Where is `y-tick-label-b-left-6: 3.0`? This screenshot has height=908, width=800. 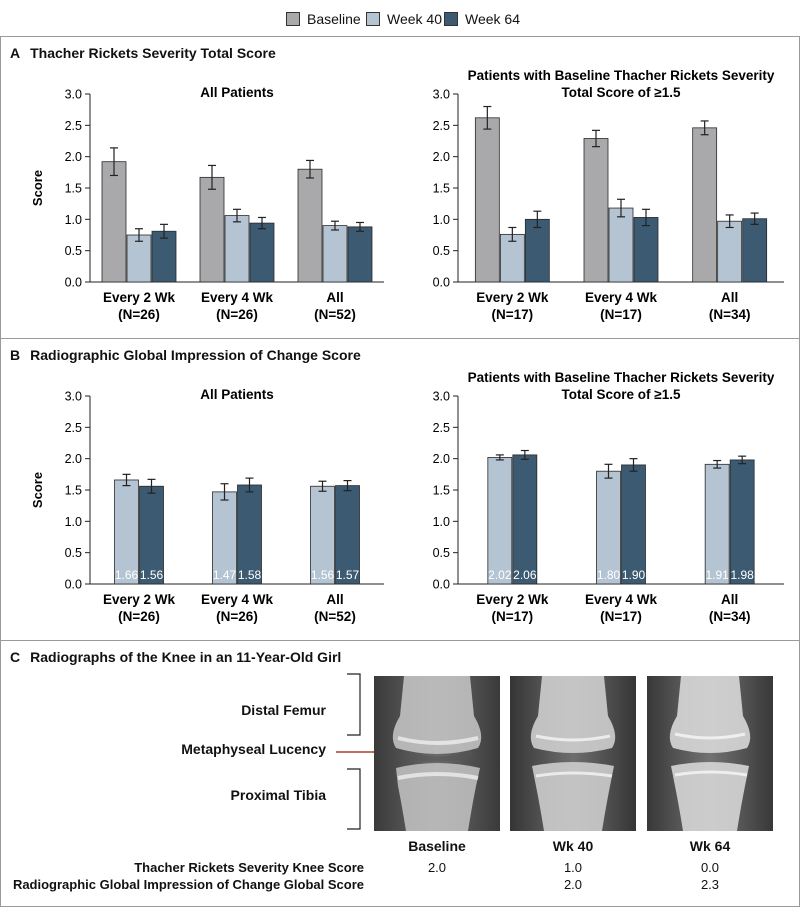 y-tick-label-b-left-6: 3.0 is located at coordinates (73, 397).